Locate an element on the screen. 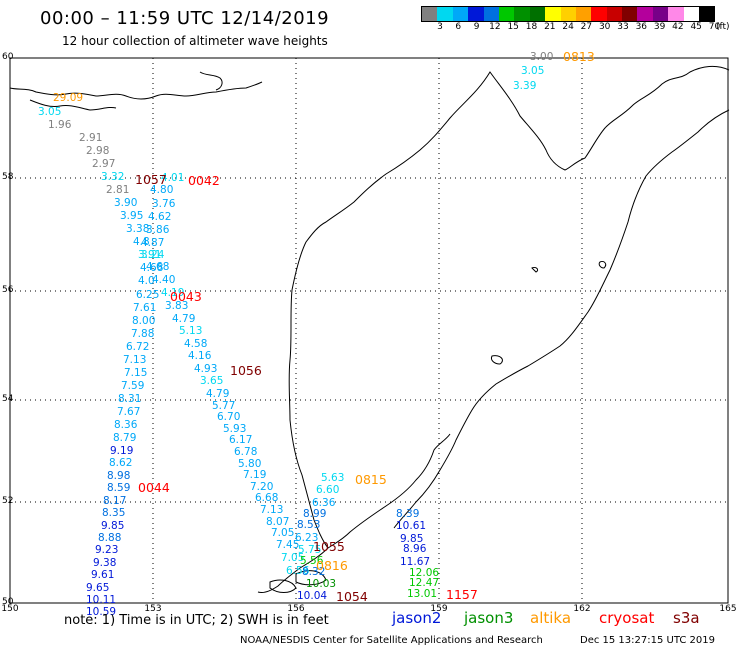 The width and height of the screenshot is (740, 650). longitude-tick-label: 156 is located at coordinates (295, 609).